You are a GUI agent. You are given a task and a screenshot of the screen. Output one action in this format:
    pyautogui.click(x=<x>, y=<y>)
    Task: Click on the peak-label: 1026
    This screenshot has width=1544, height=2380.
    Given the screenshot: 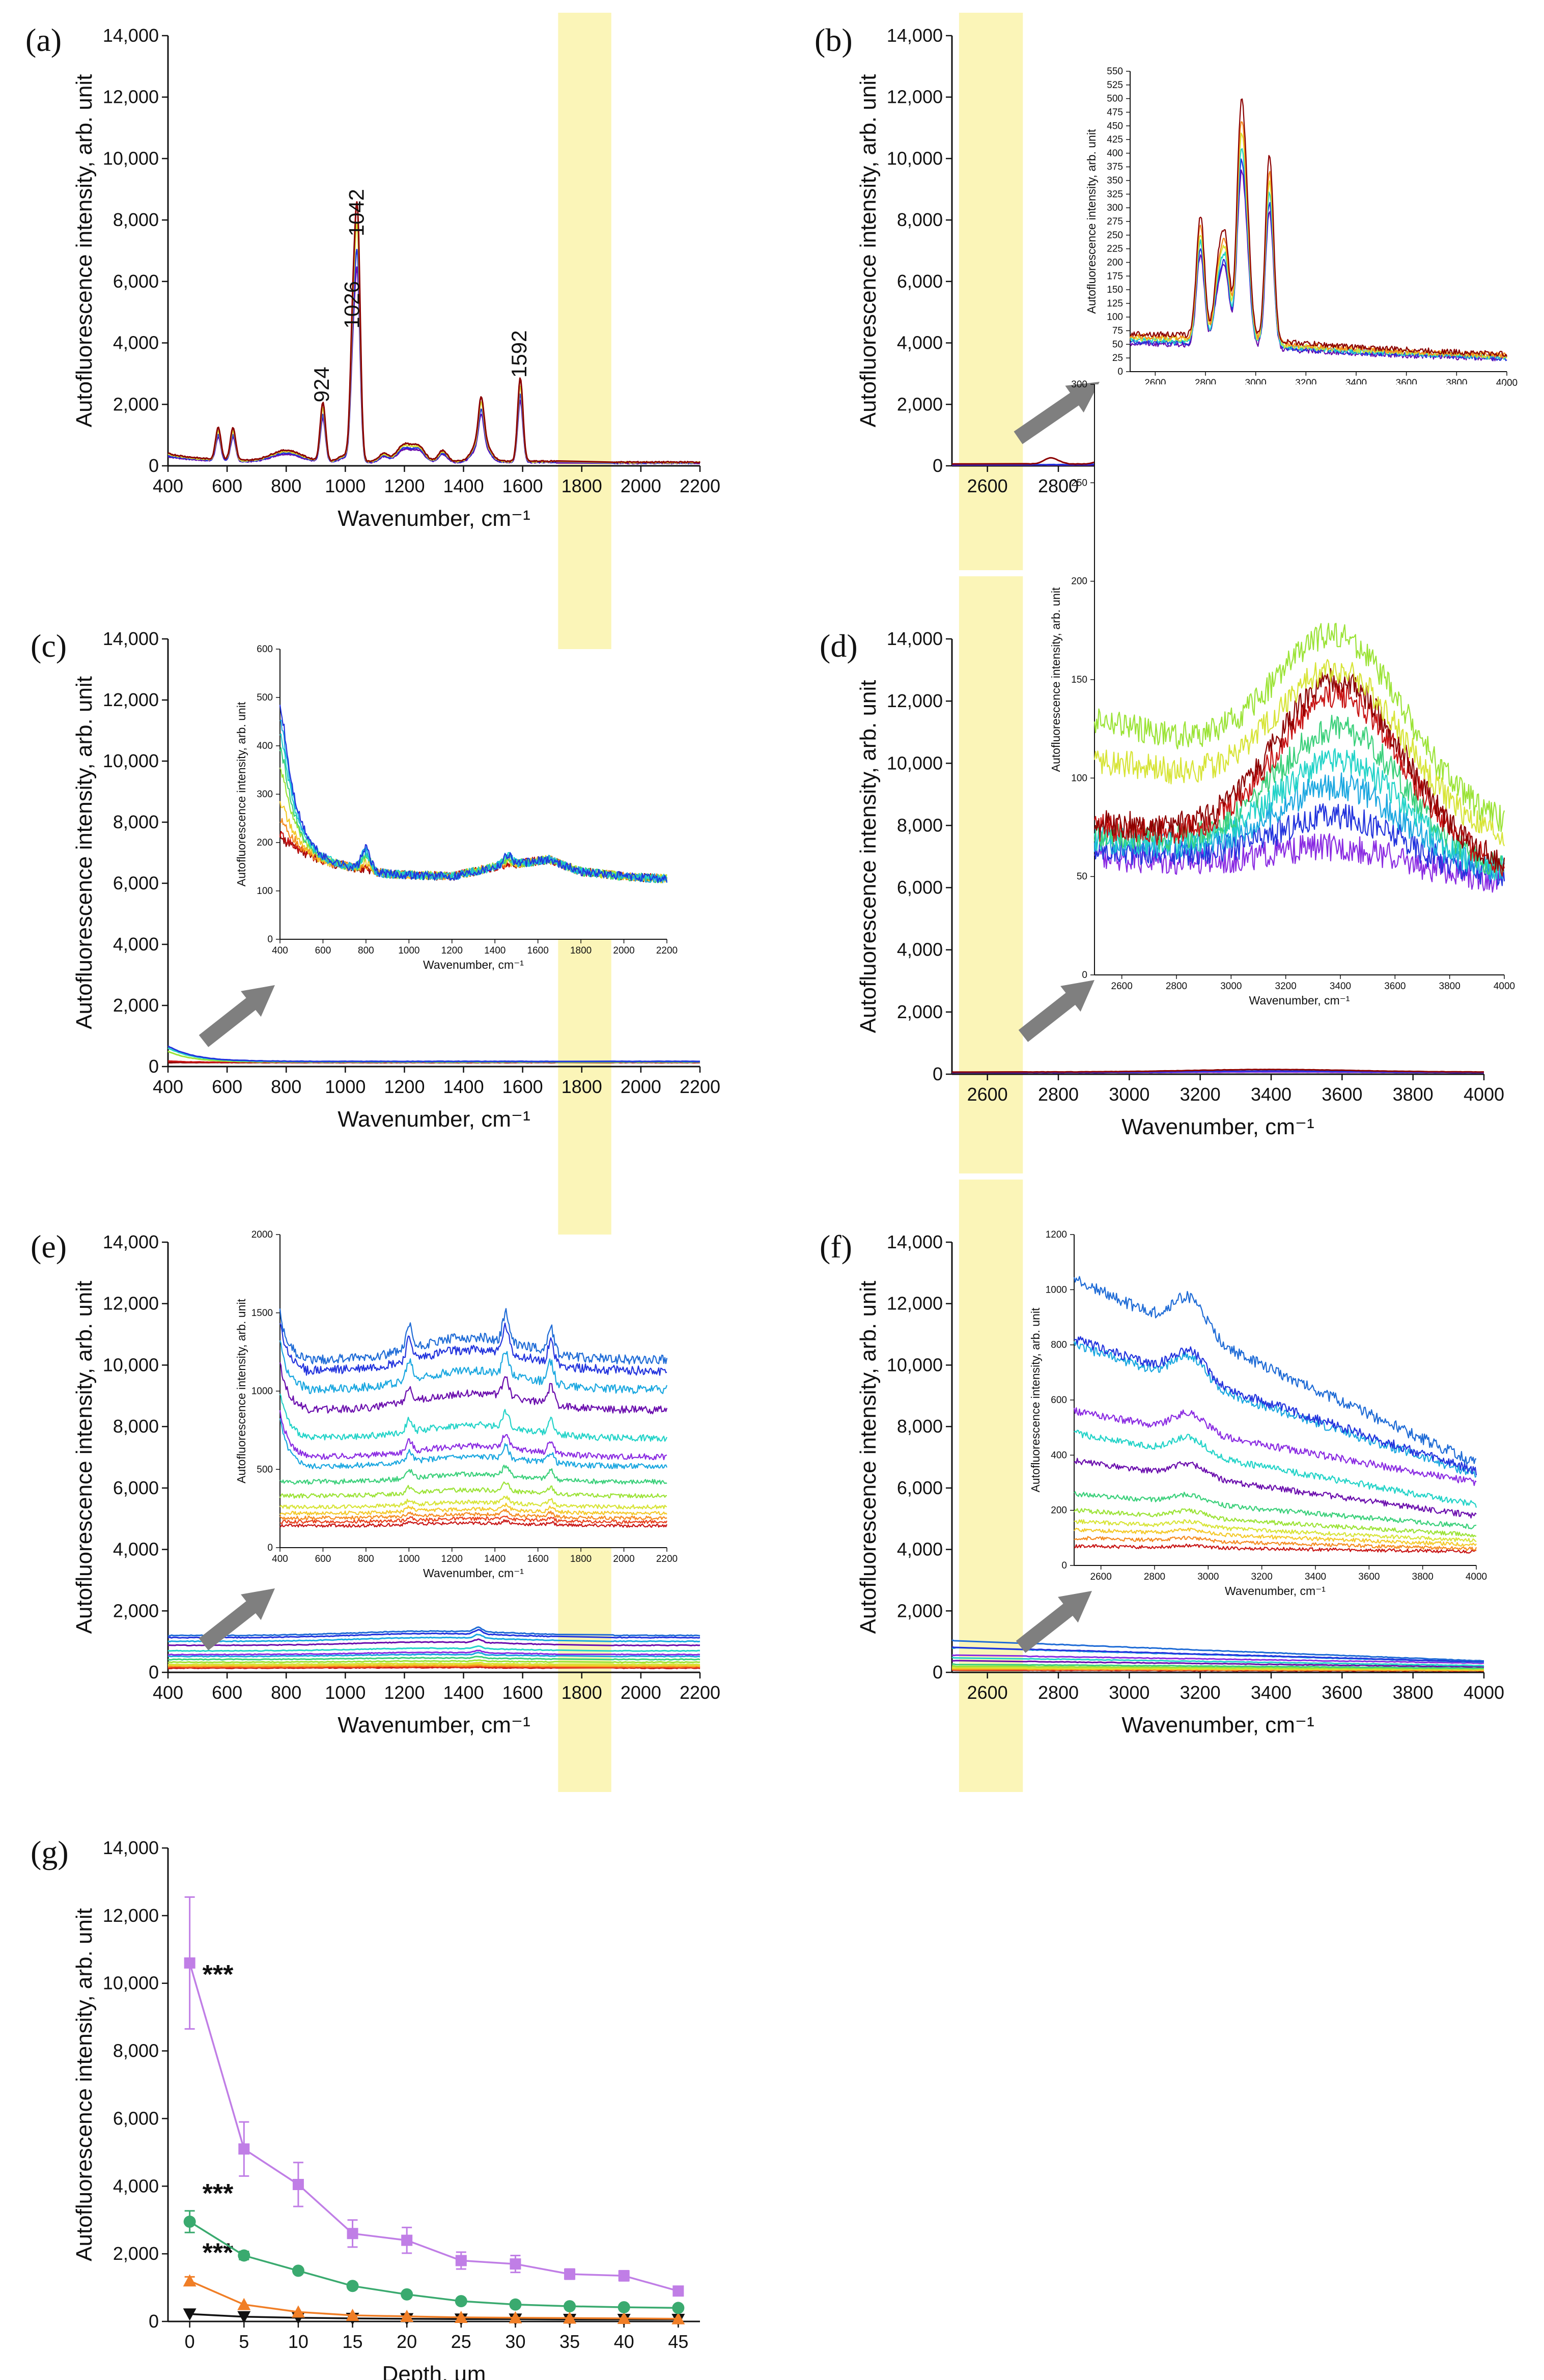 What is the action you would take?
    pyautogui.click(x=352, y=304)
    